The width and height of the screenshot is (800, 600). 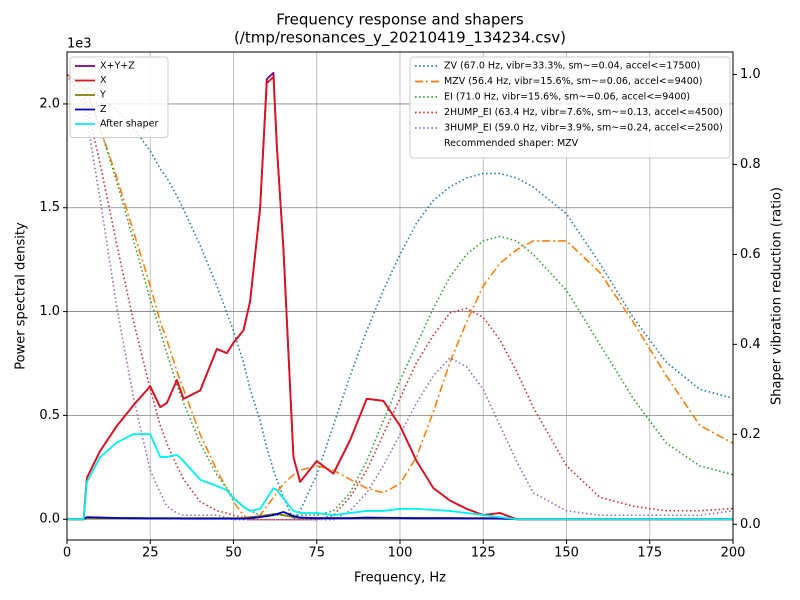 I want to click on y2-tick-label: 0.0, so click(x=750, y=524).